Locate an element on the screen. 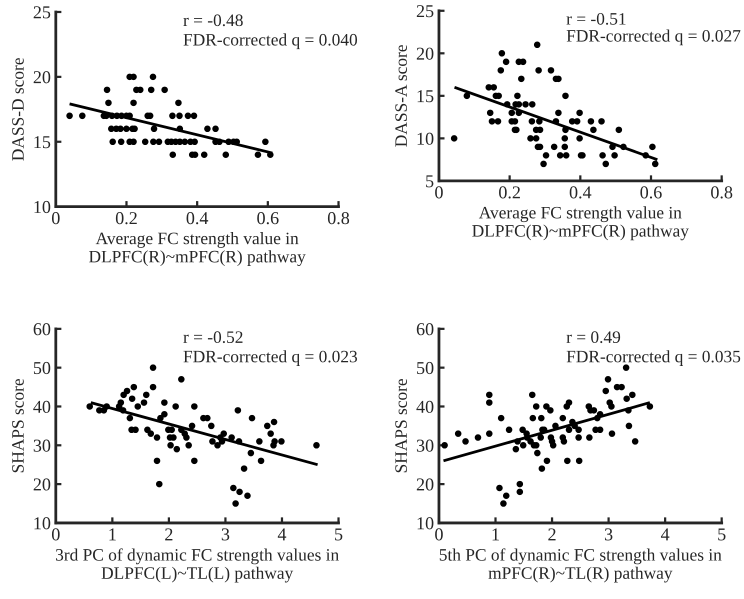  x-axis-title: 3rd PC of dynamic FC strength values in DLPFC(L)~TL(L) pathway is located at coordinates (197, 565).